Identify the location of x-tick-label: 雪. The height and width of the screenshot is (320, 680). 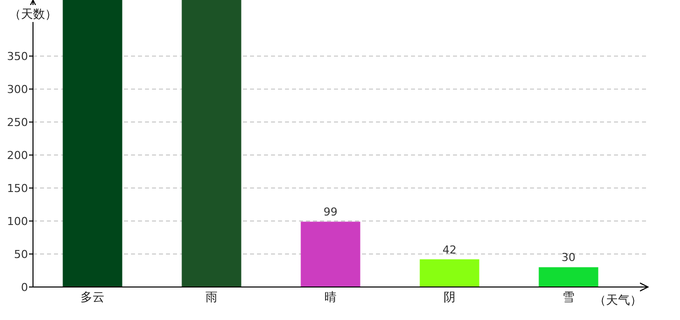
(568, 297).